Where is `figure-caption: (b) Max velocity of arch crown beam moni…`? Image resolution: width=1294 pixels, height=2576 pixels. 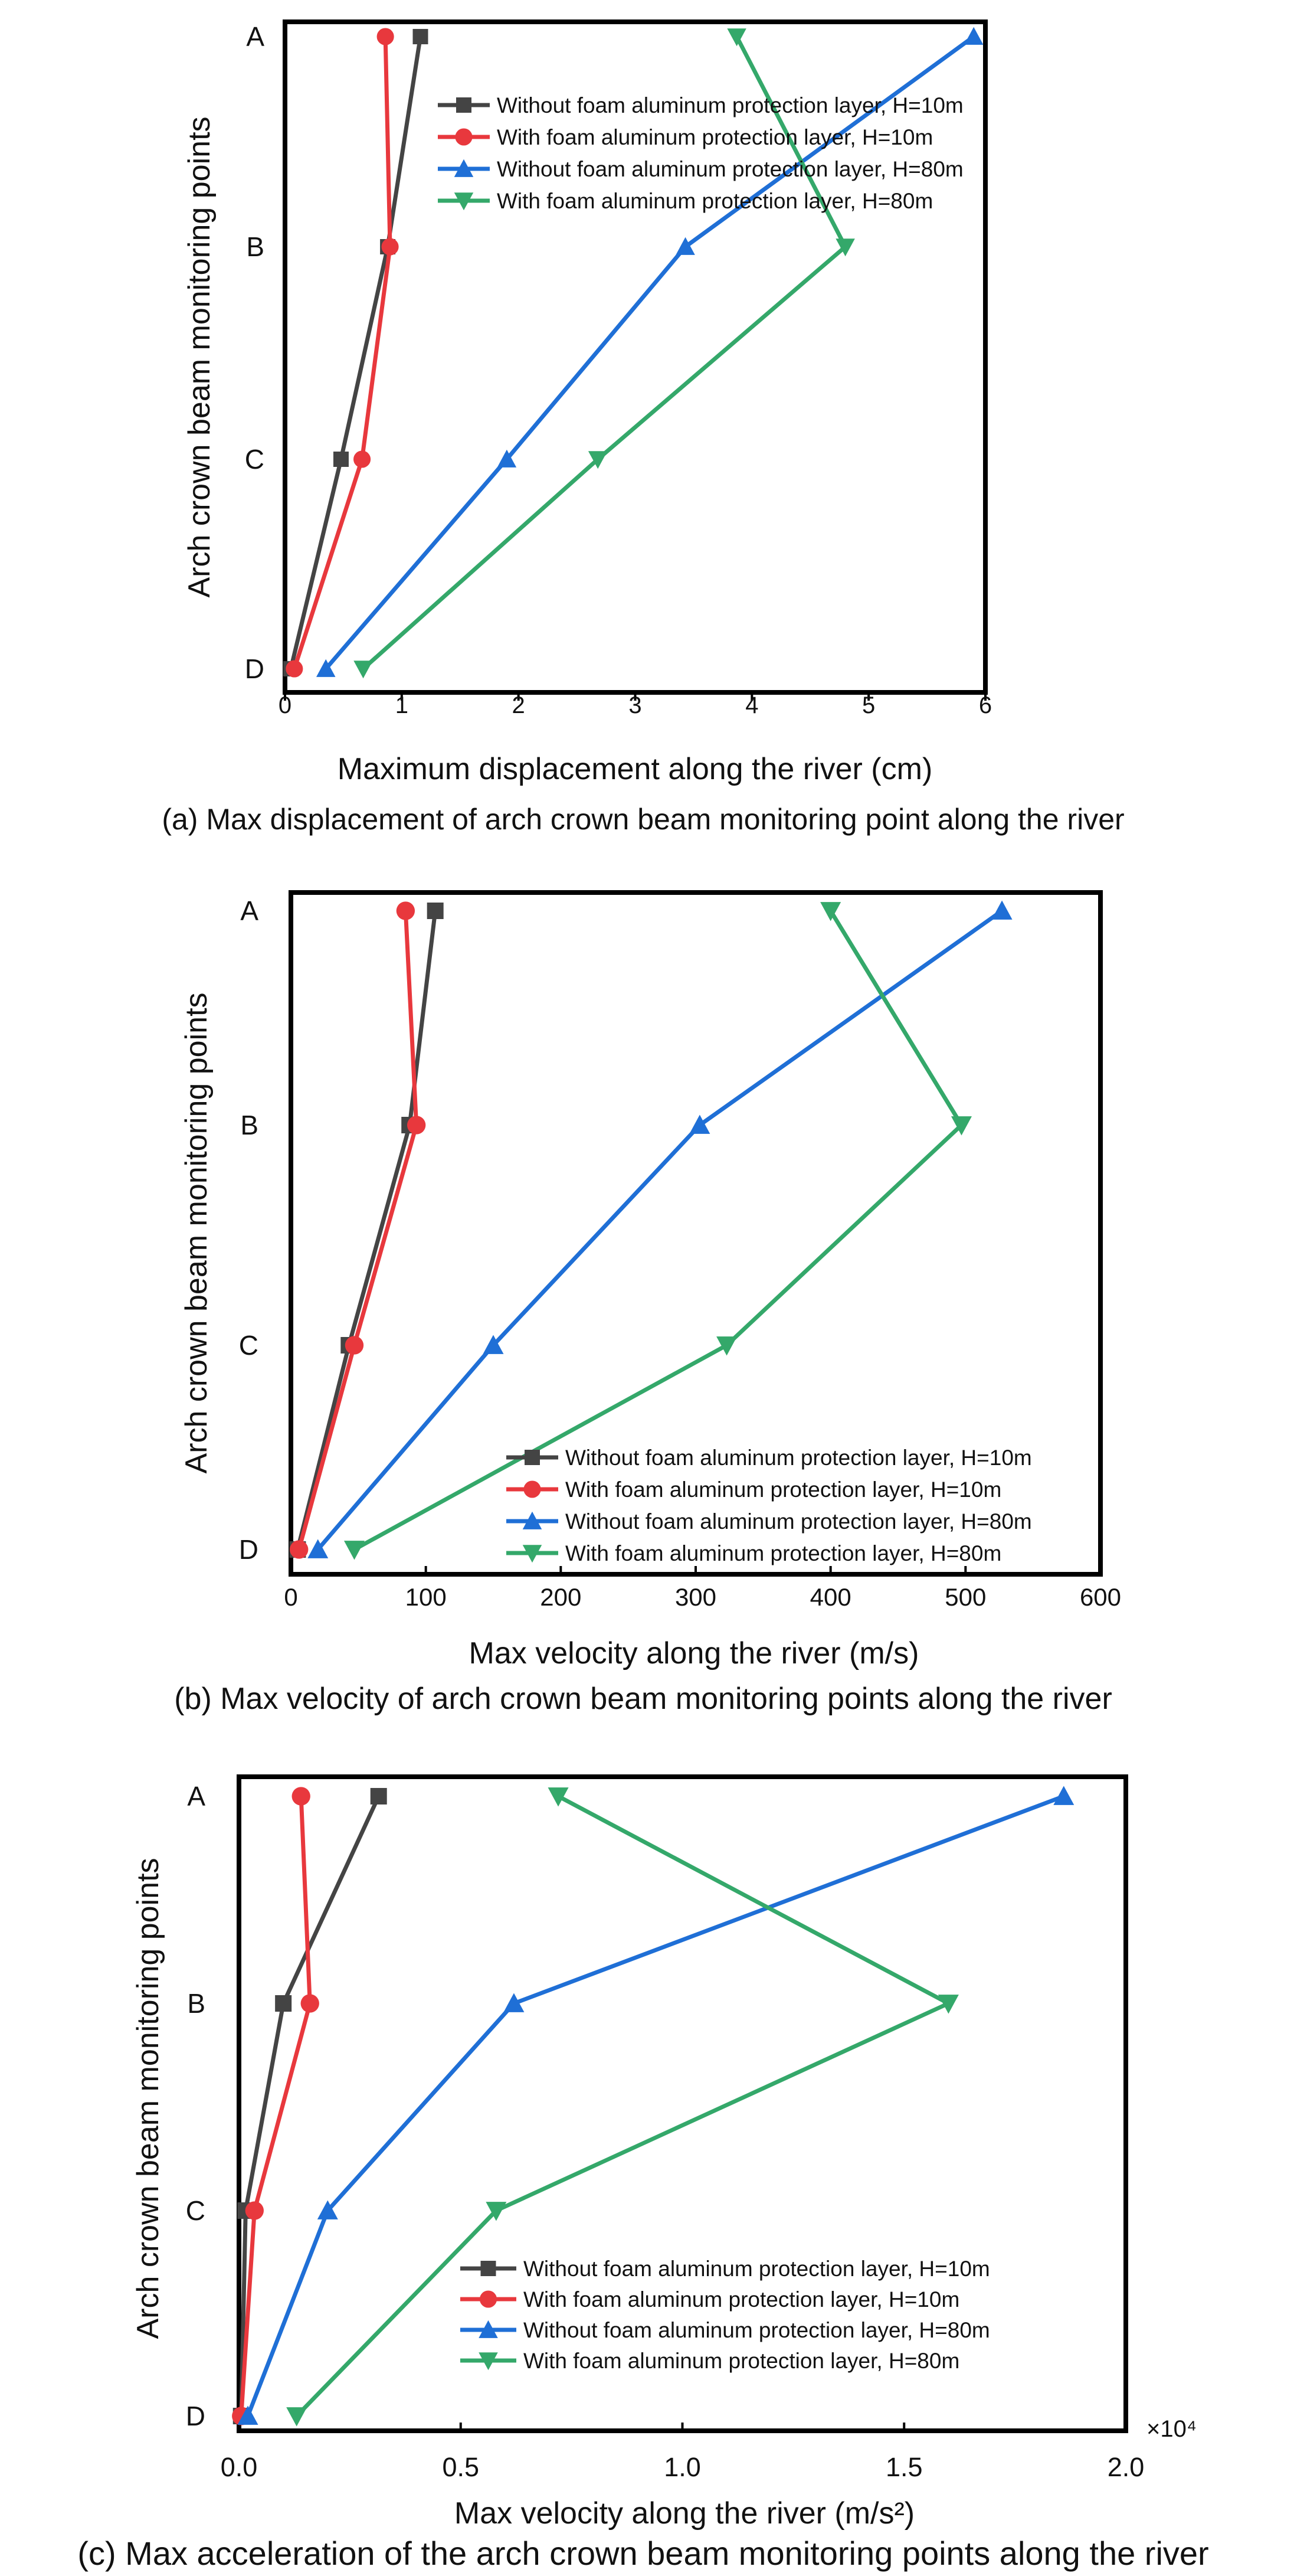 figure-caption: (b) Max velocity of arch crown beam moni… is located at coordinates (643, 1699).